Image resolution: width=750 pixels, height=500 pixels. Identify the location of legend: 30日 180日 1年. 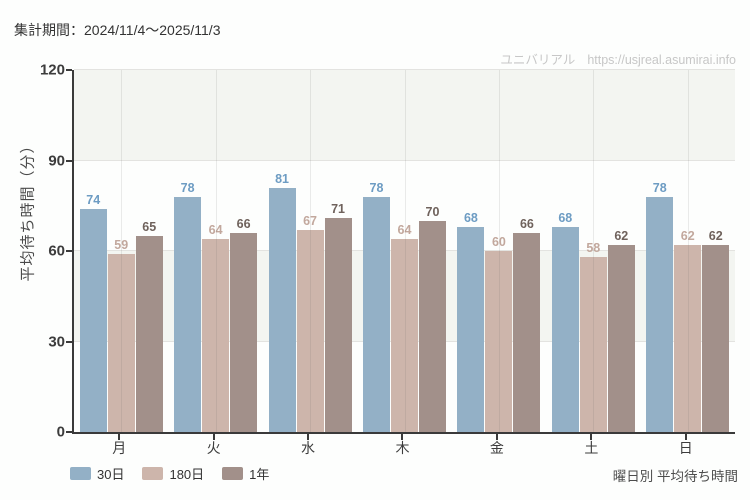
(169, 473).